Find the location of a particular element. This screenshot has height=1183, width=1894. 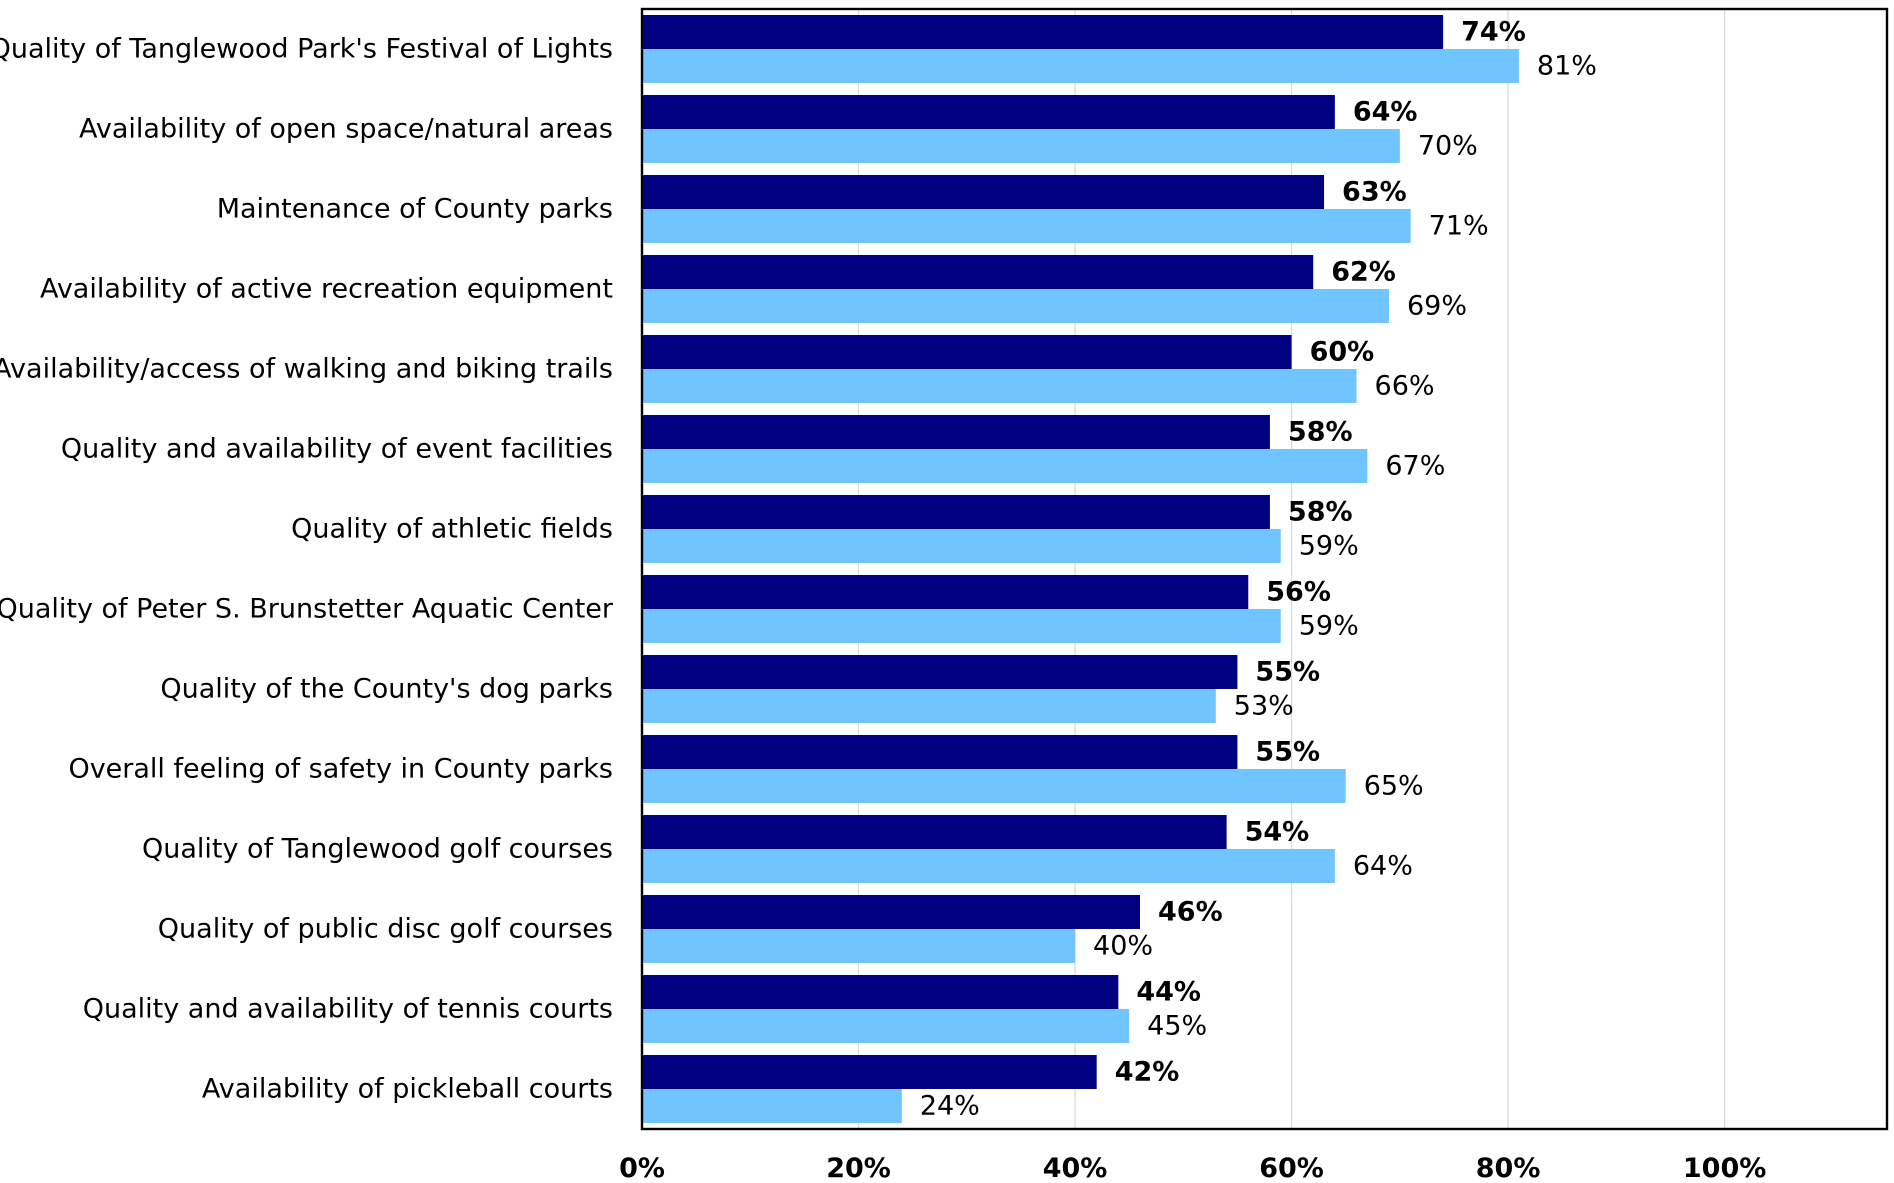

data-label-series-2: 53% is located at coordinates (1264, 706).